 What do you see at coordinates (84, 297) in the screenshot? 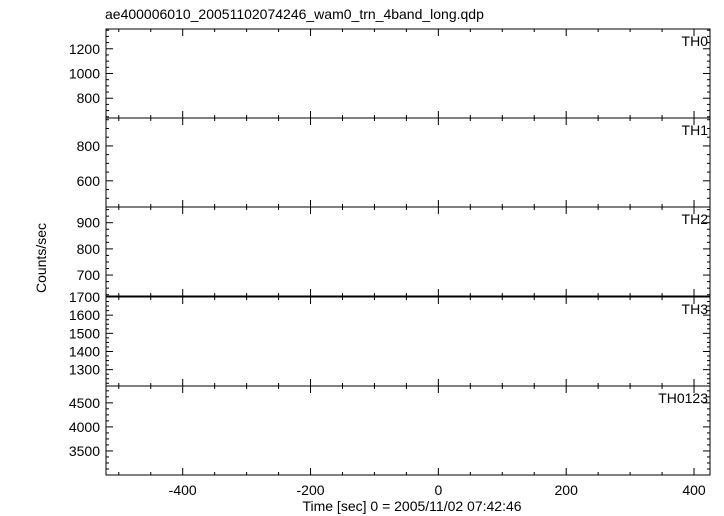
I see `y-tick-label: 1700` at bounding box center [84, 297].